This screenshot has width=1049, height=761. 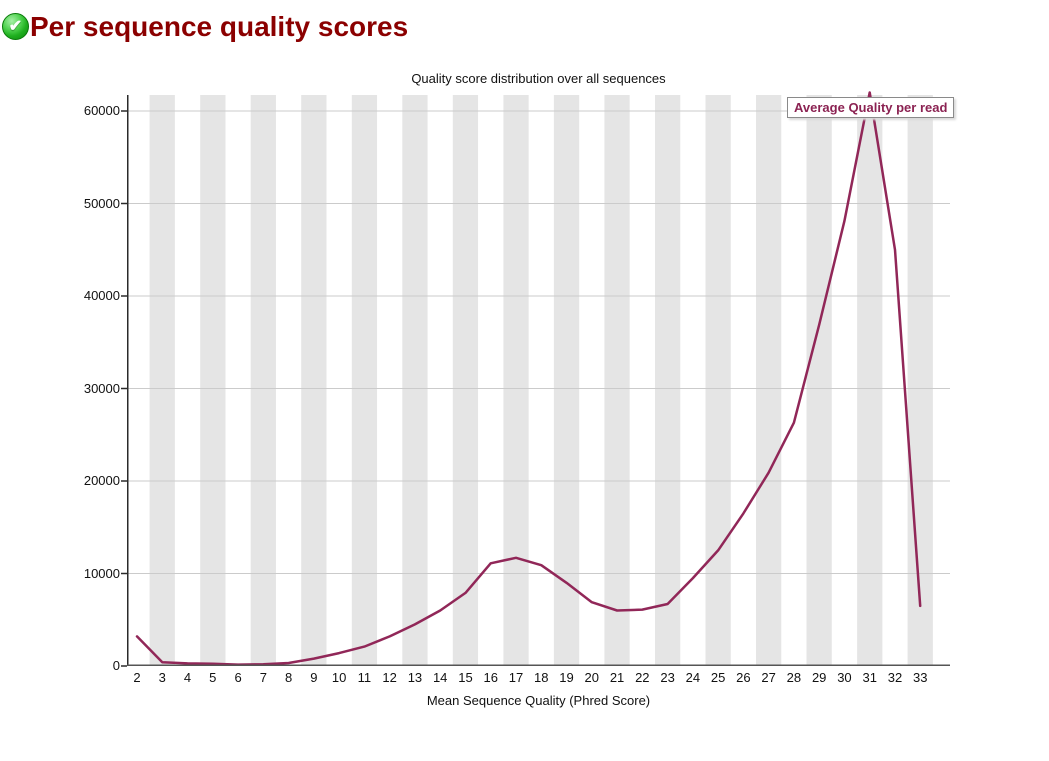 I want to click on x-tick-label: 6, so click(x=238, y=677).